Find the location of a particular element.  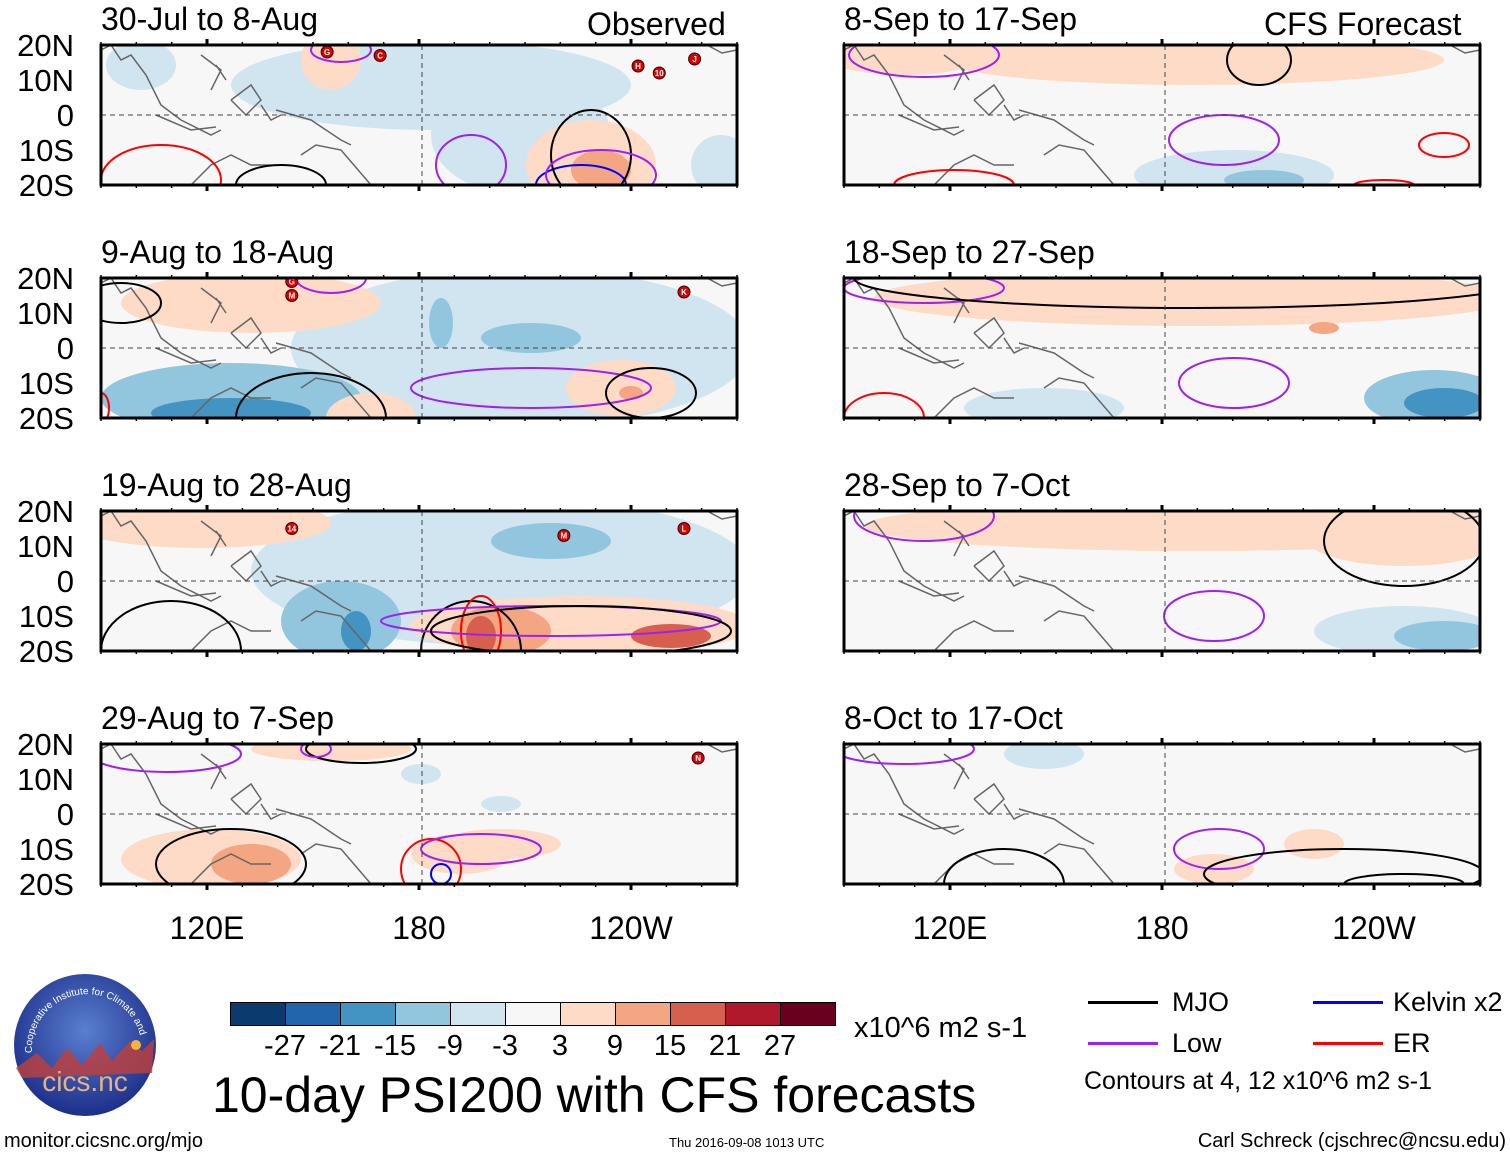

colorbar-label: 9 is located at coordinates (615, 1046).